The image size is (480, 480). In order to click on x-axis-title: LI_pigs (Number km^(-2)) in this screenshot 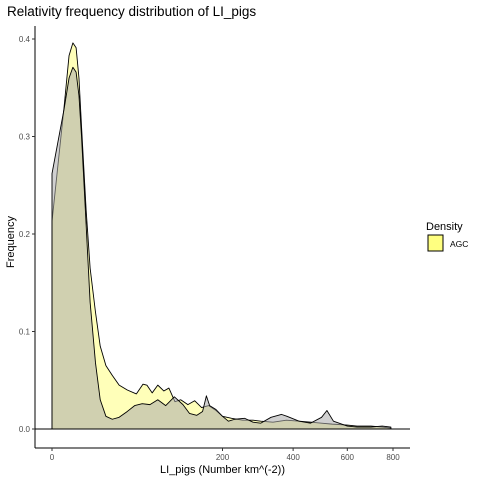, I will do `click(222, 470)`.